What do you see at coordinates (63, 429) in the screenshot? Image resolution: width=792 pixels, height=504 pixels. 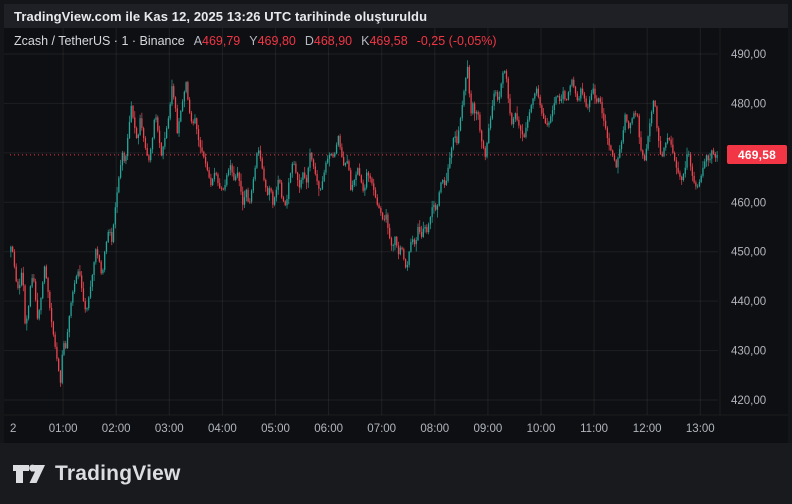 I see `svg-text: 01:00` at bounding box center [63, 429].